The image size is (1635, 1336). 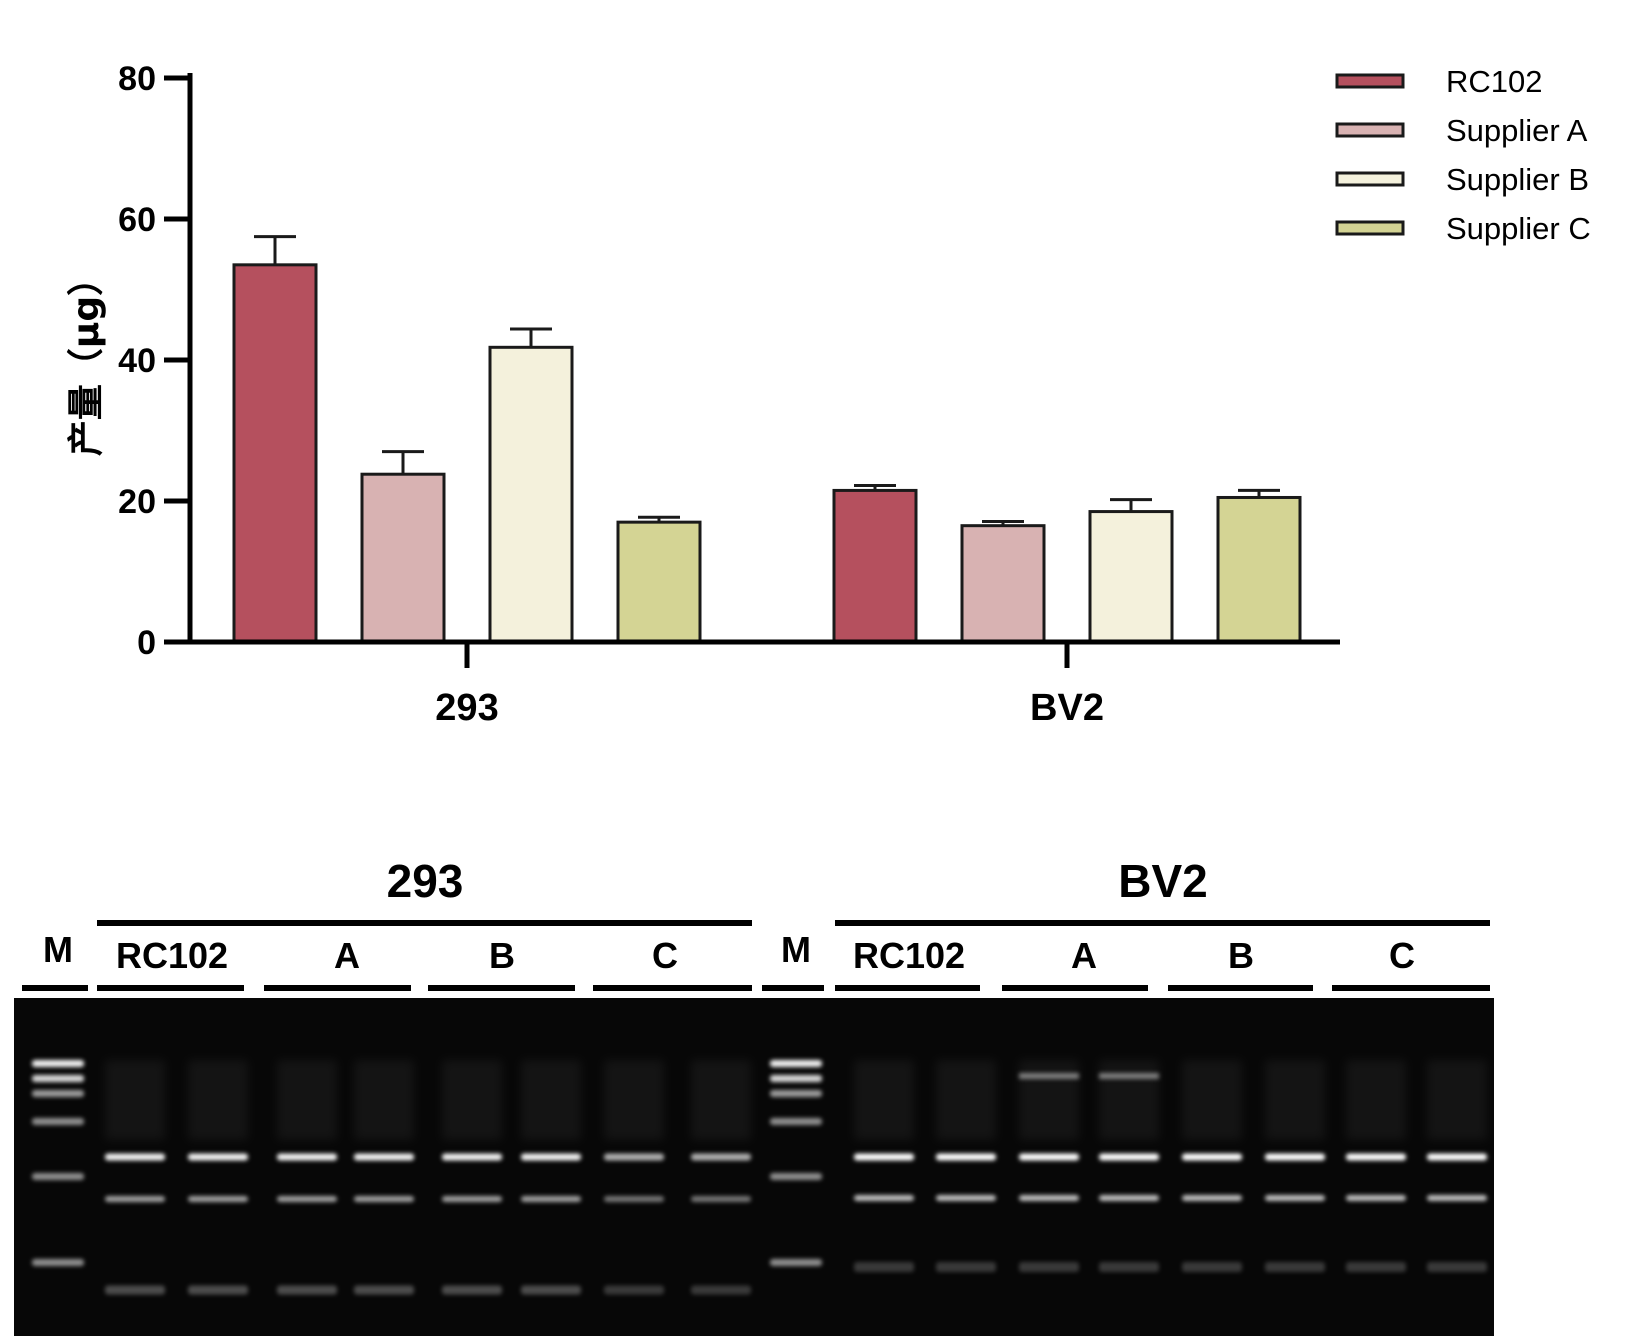 What do you see at coordinates (137, 361) in the screenshot?
I see `y-tick-label: 40` at bounding box center [137, 361].